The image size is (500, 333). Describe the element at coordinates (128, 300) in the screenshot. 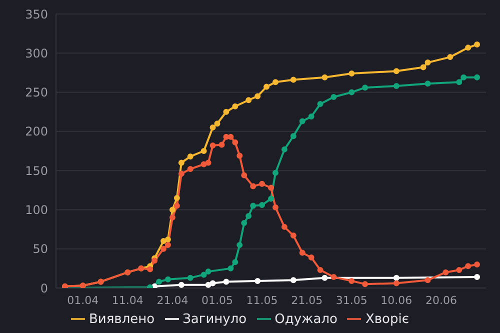

I see `x-tick-label: 11.04` at that location.